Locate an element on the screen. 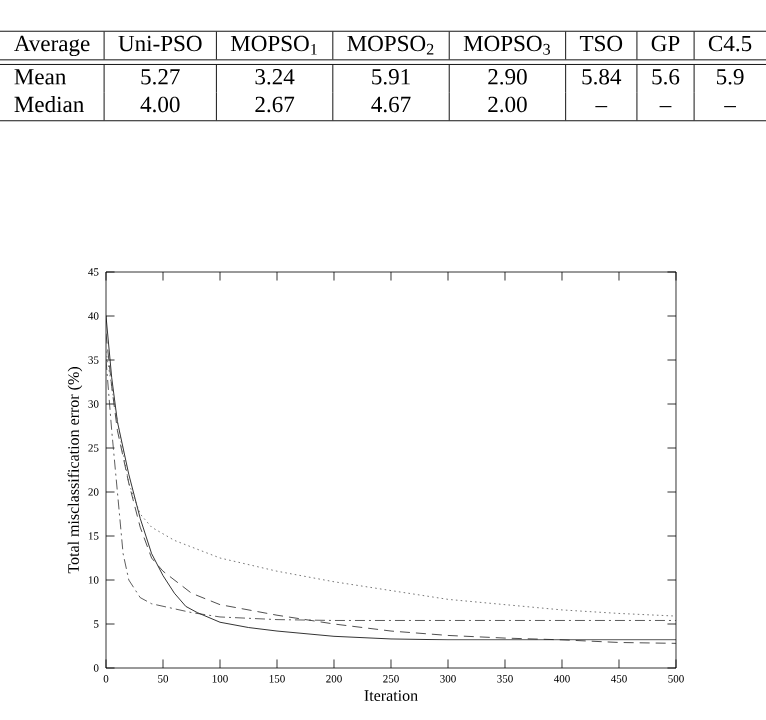  text: 5.84 is located at coordinates (602, 76).